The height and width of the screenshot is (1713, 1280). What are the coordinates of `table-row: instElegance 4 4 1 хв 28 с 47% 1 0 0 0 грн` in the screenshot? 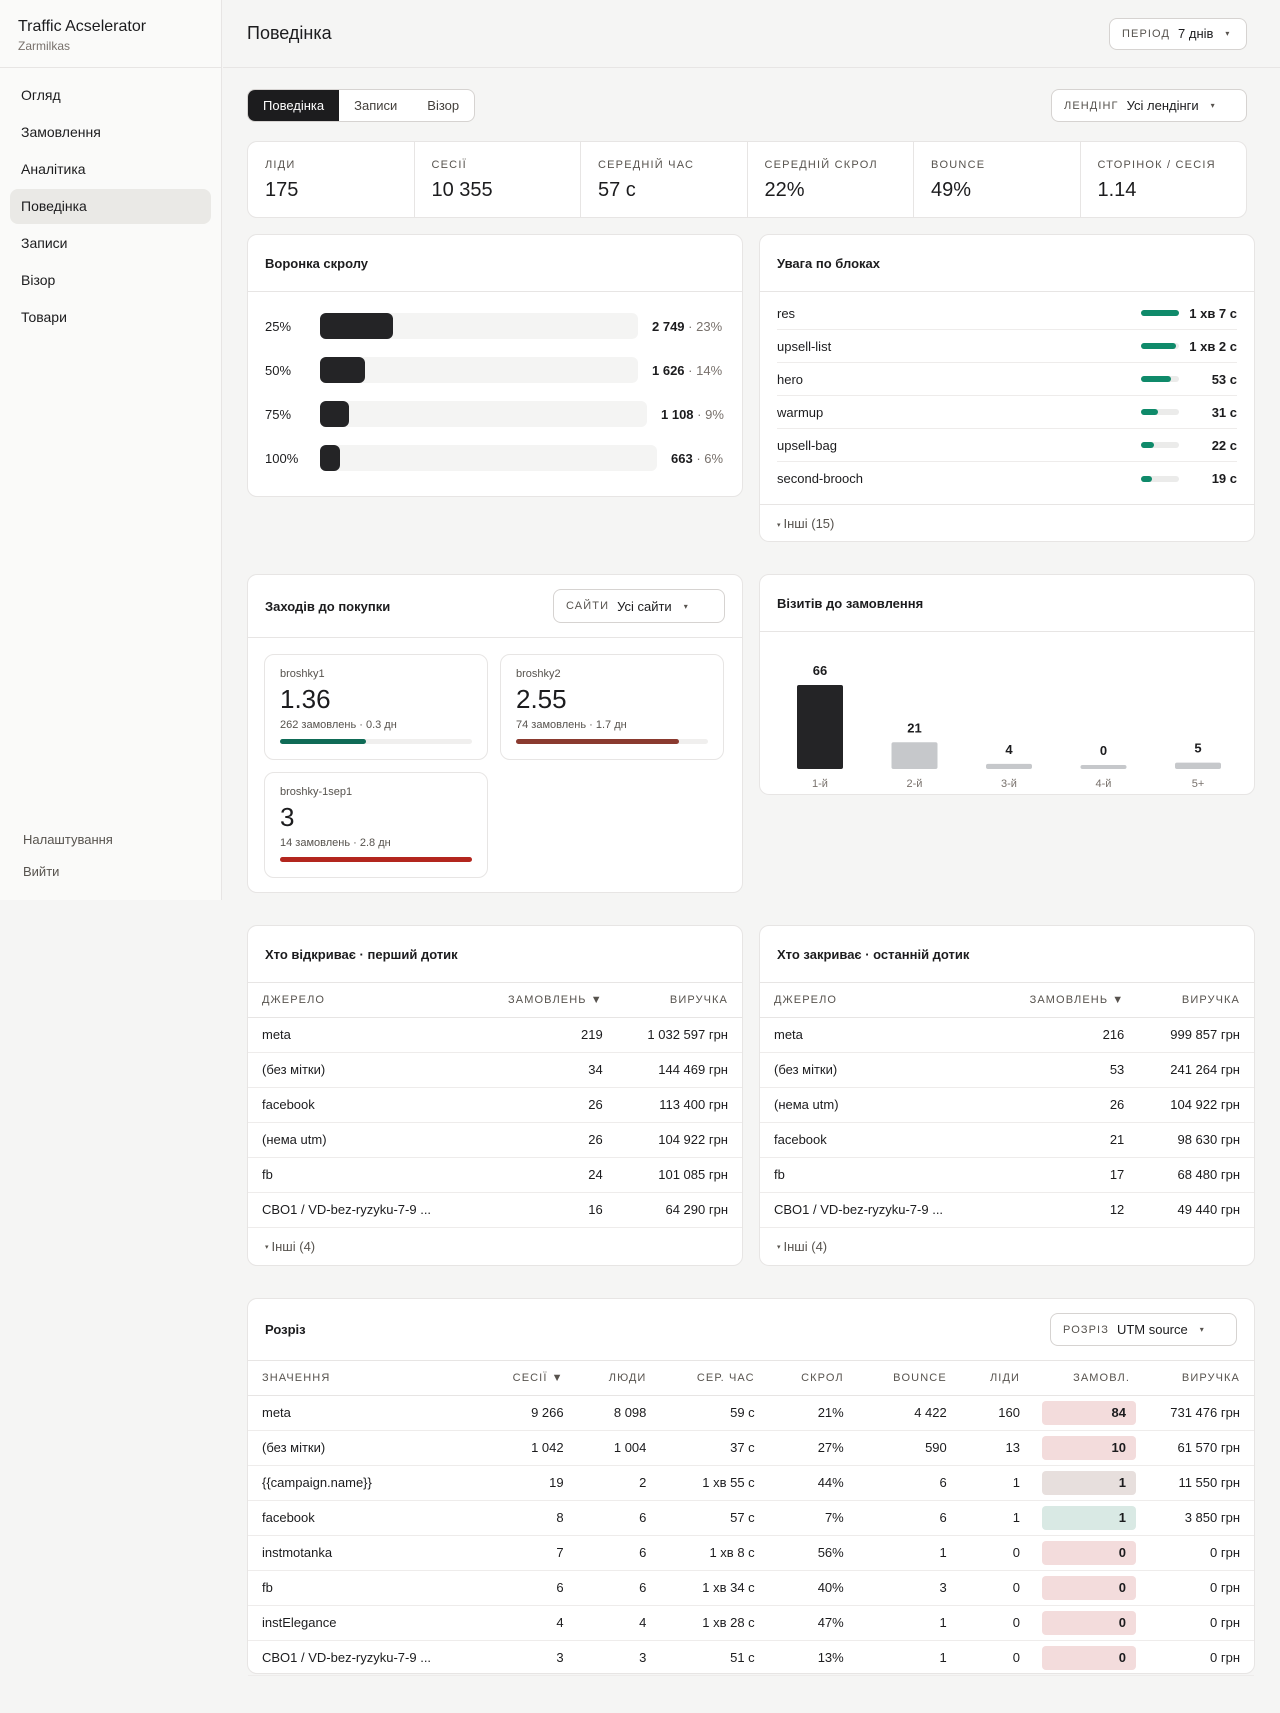 It's located at (751, 1623).